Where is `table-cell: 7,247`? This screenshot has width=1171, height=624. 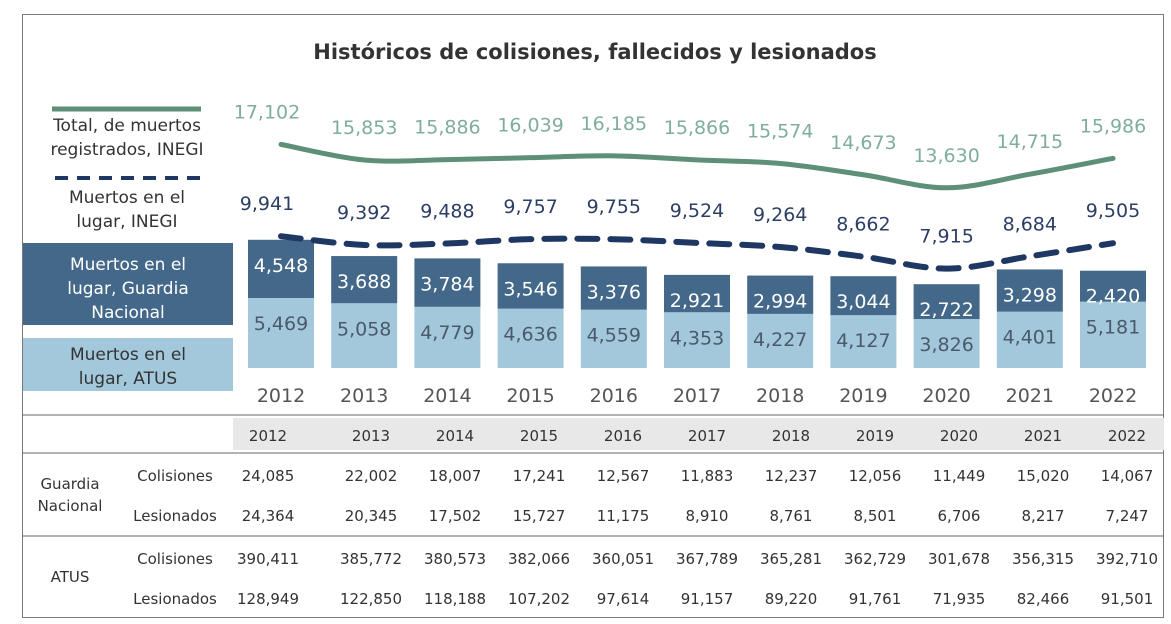
table-cell: 7,247 is located at coordinates (1127, 516).